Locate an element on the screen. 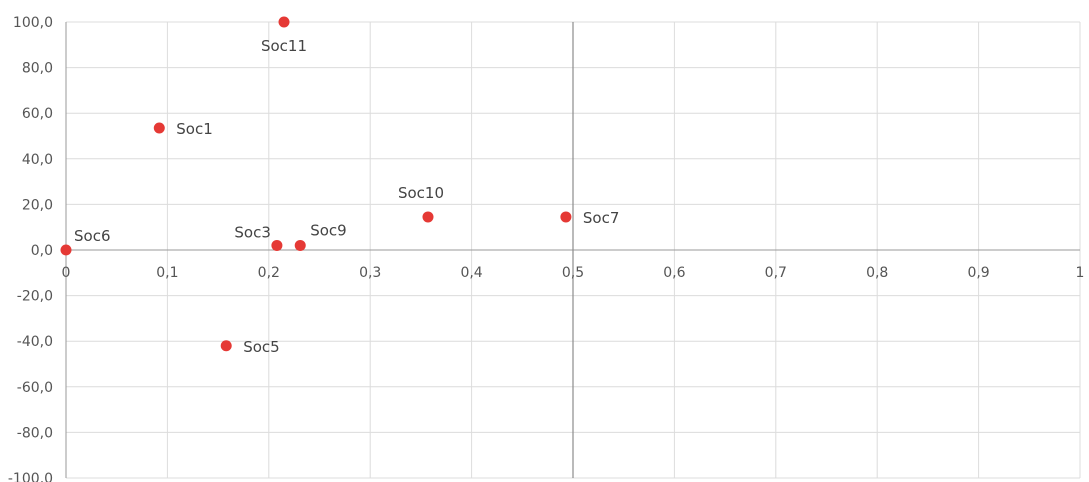 Image resolution: width=1089 pixels, height=482 pixels. point-label: Soc10 is located at coordinates (421, 193).